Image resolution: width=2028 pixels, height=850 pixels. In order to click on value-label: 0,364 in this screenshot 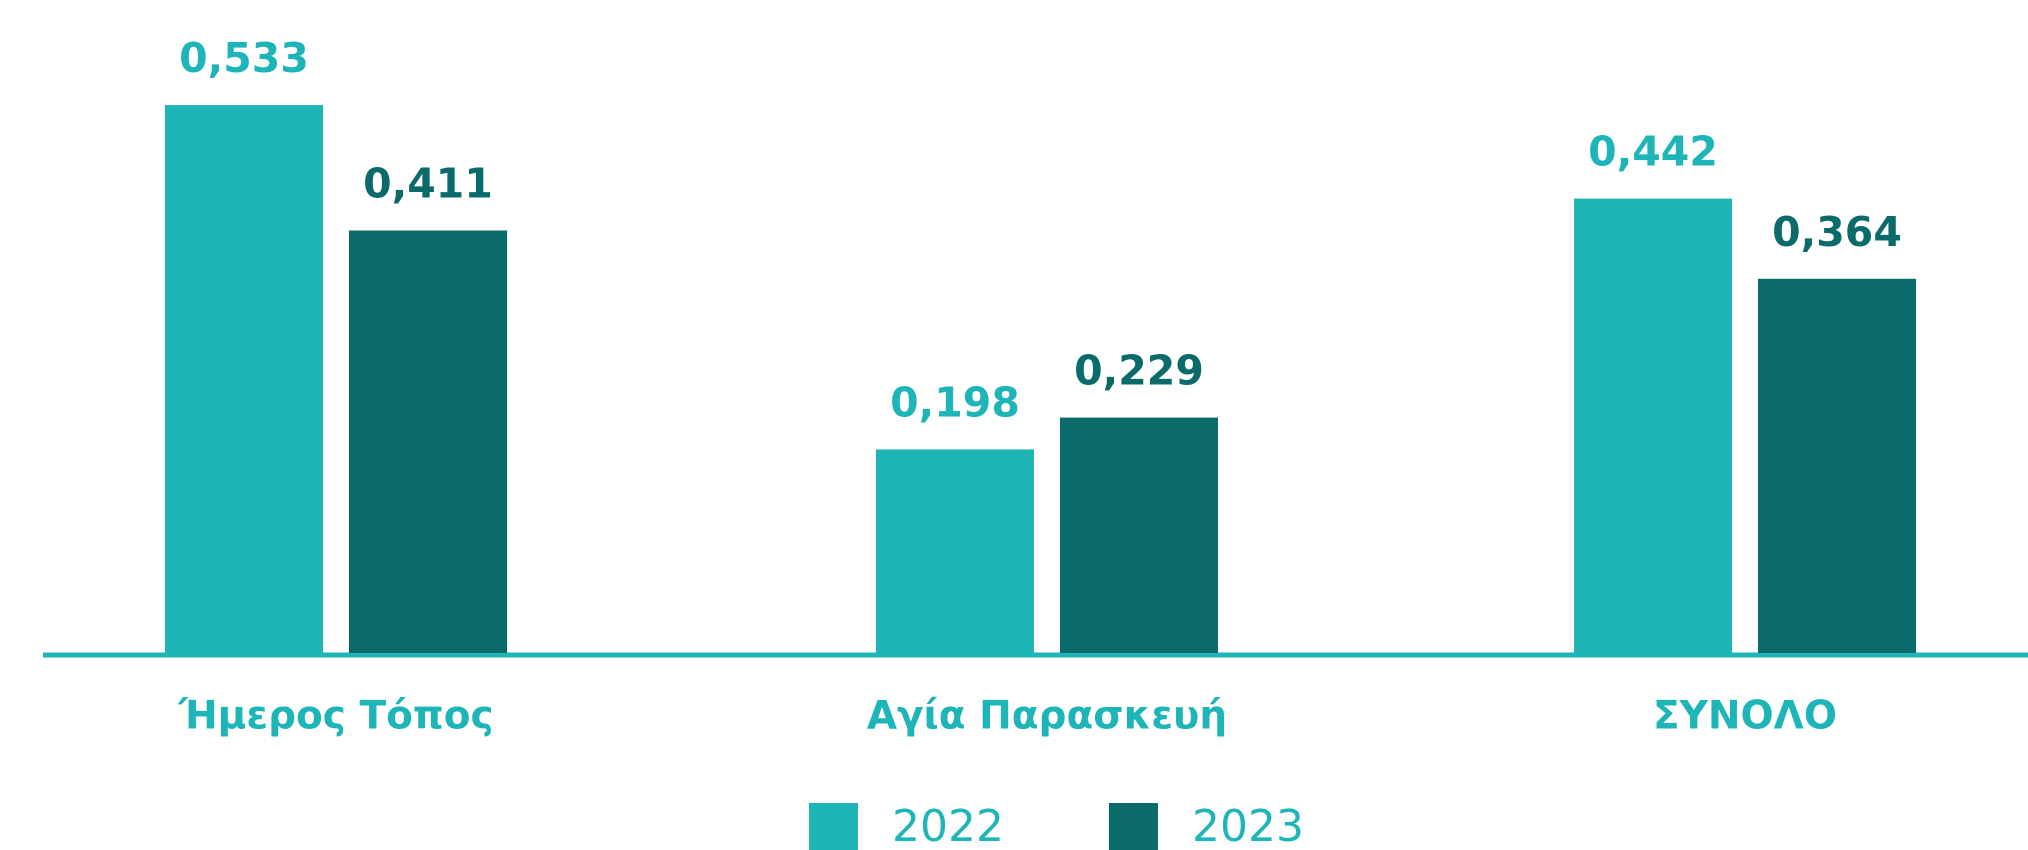, I will do `click(1837, 232)`.